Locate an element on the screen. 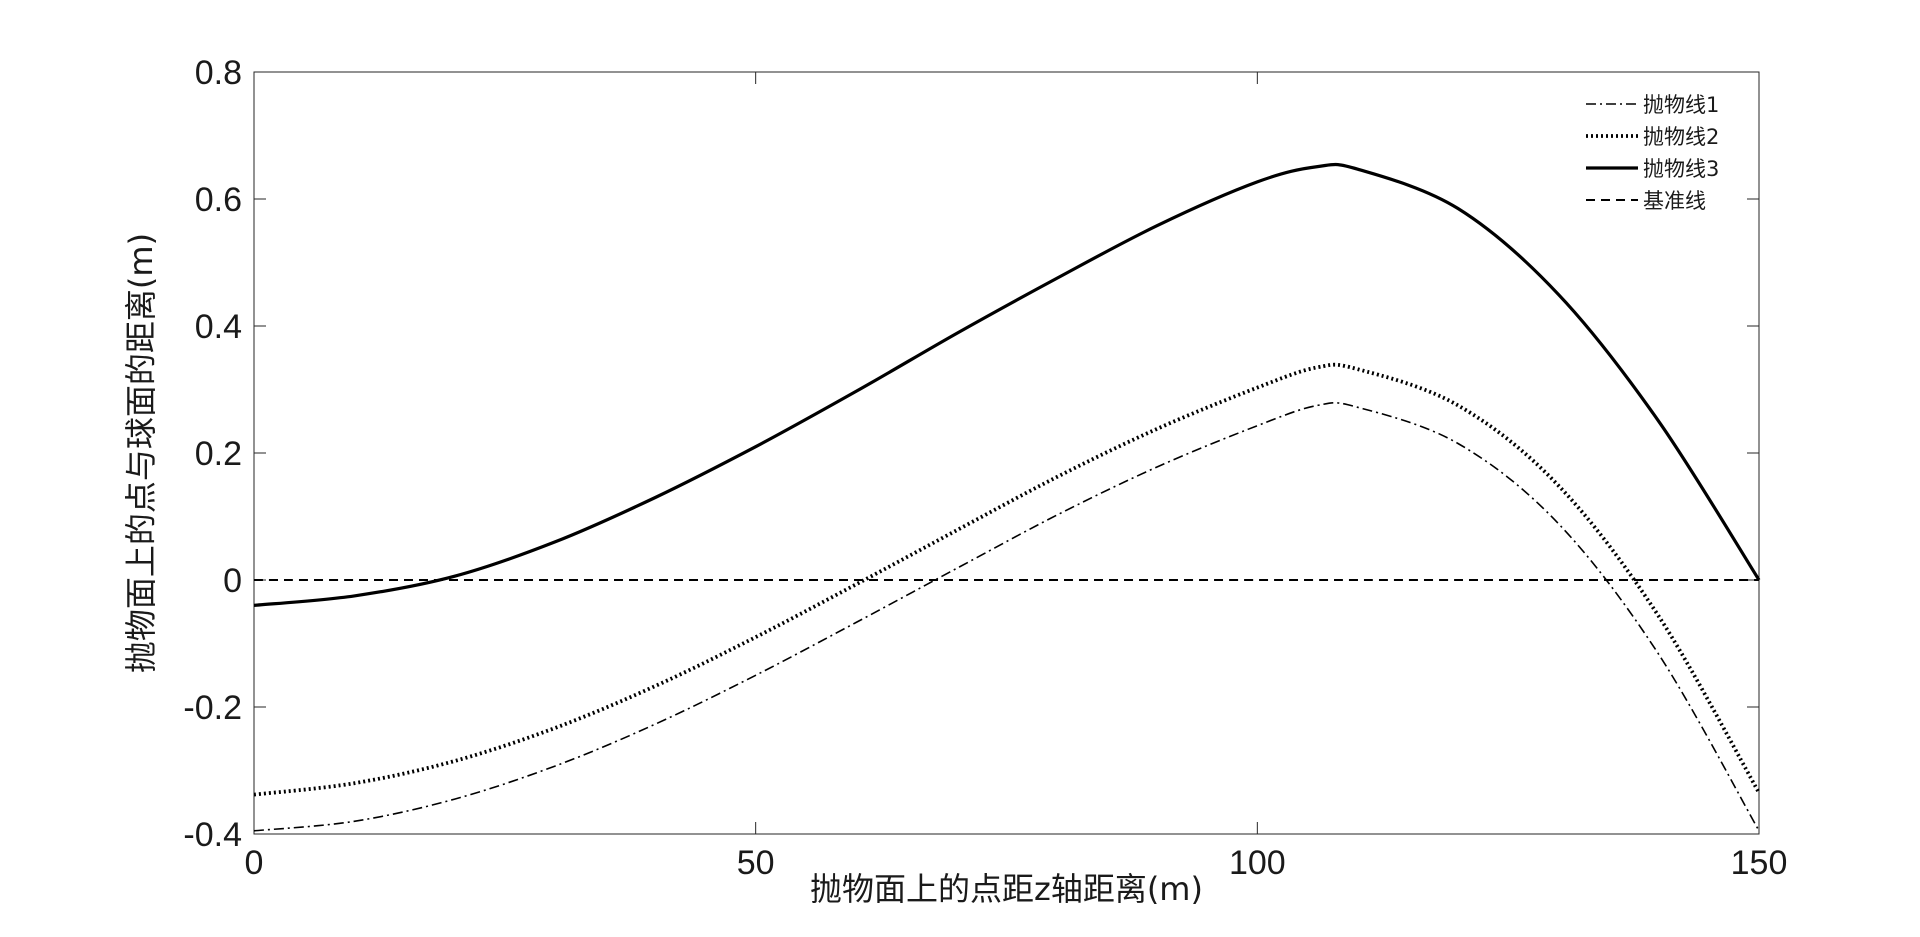 Image resolution: width=1920 pixels, height=937 pixels. y-tick-label: 0 is located at coordinates (232, 581).